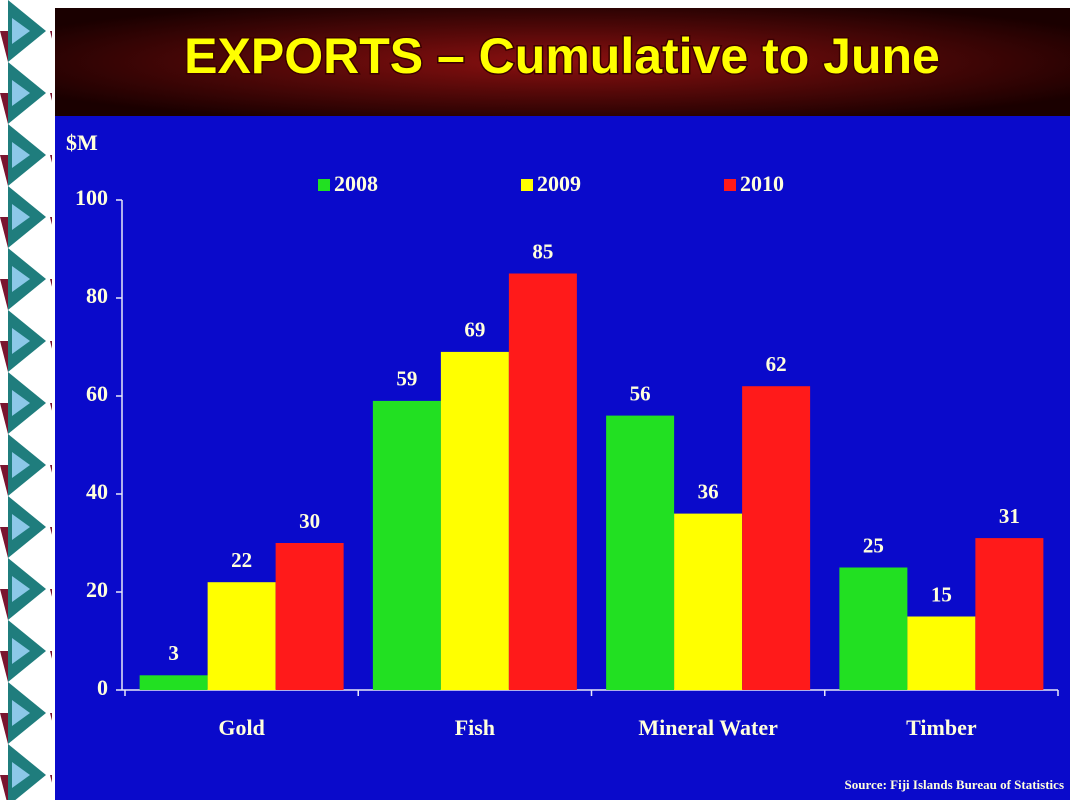  What do you see at coordinates (640, 393) in the screenshot?
I see `data-label: 56` at bounding box center [640, 393].